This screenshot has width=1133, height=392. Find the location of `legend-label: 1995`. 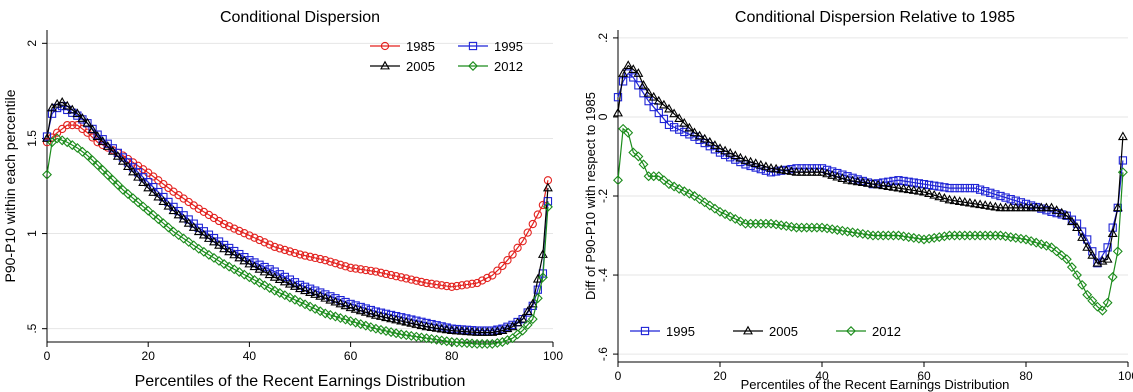

legend-label: 1995 is located at coordinates (680, 331).